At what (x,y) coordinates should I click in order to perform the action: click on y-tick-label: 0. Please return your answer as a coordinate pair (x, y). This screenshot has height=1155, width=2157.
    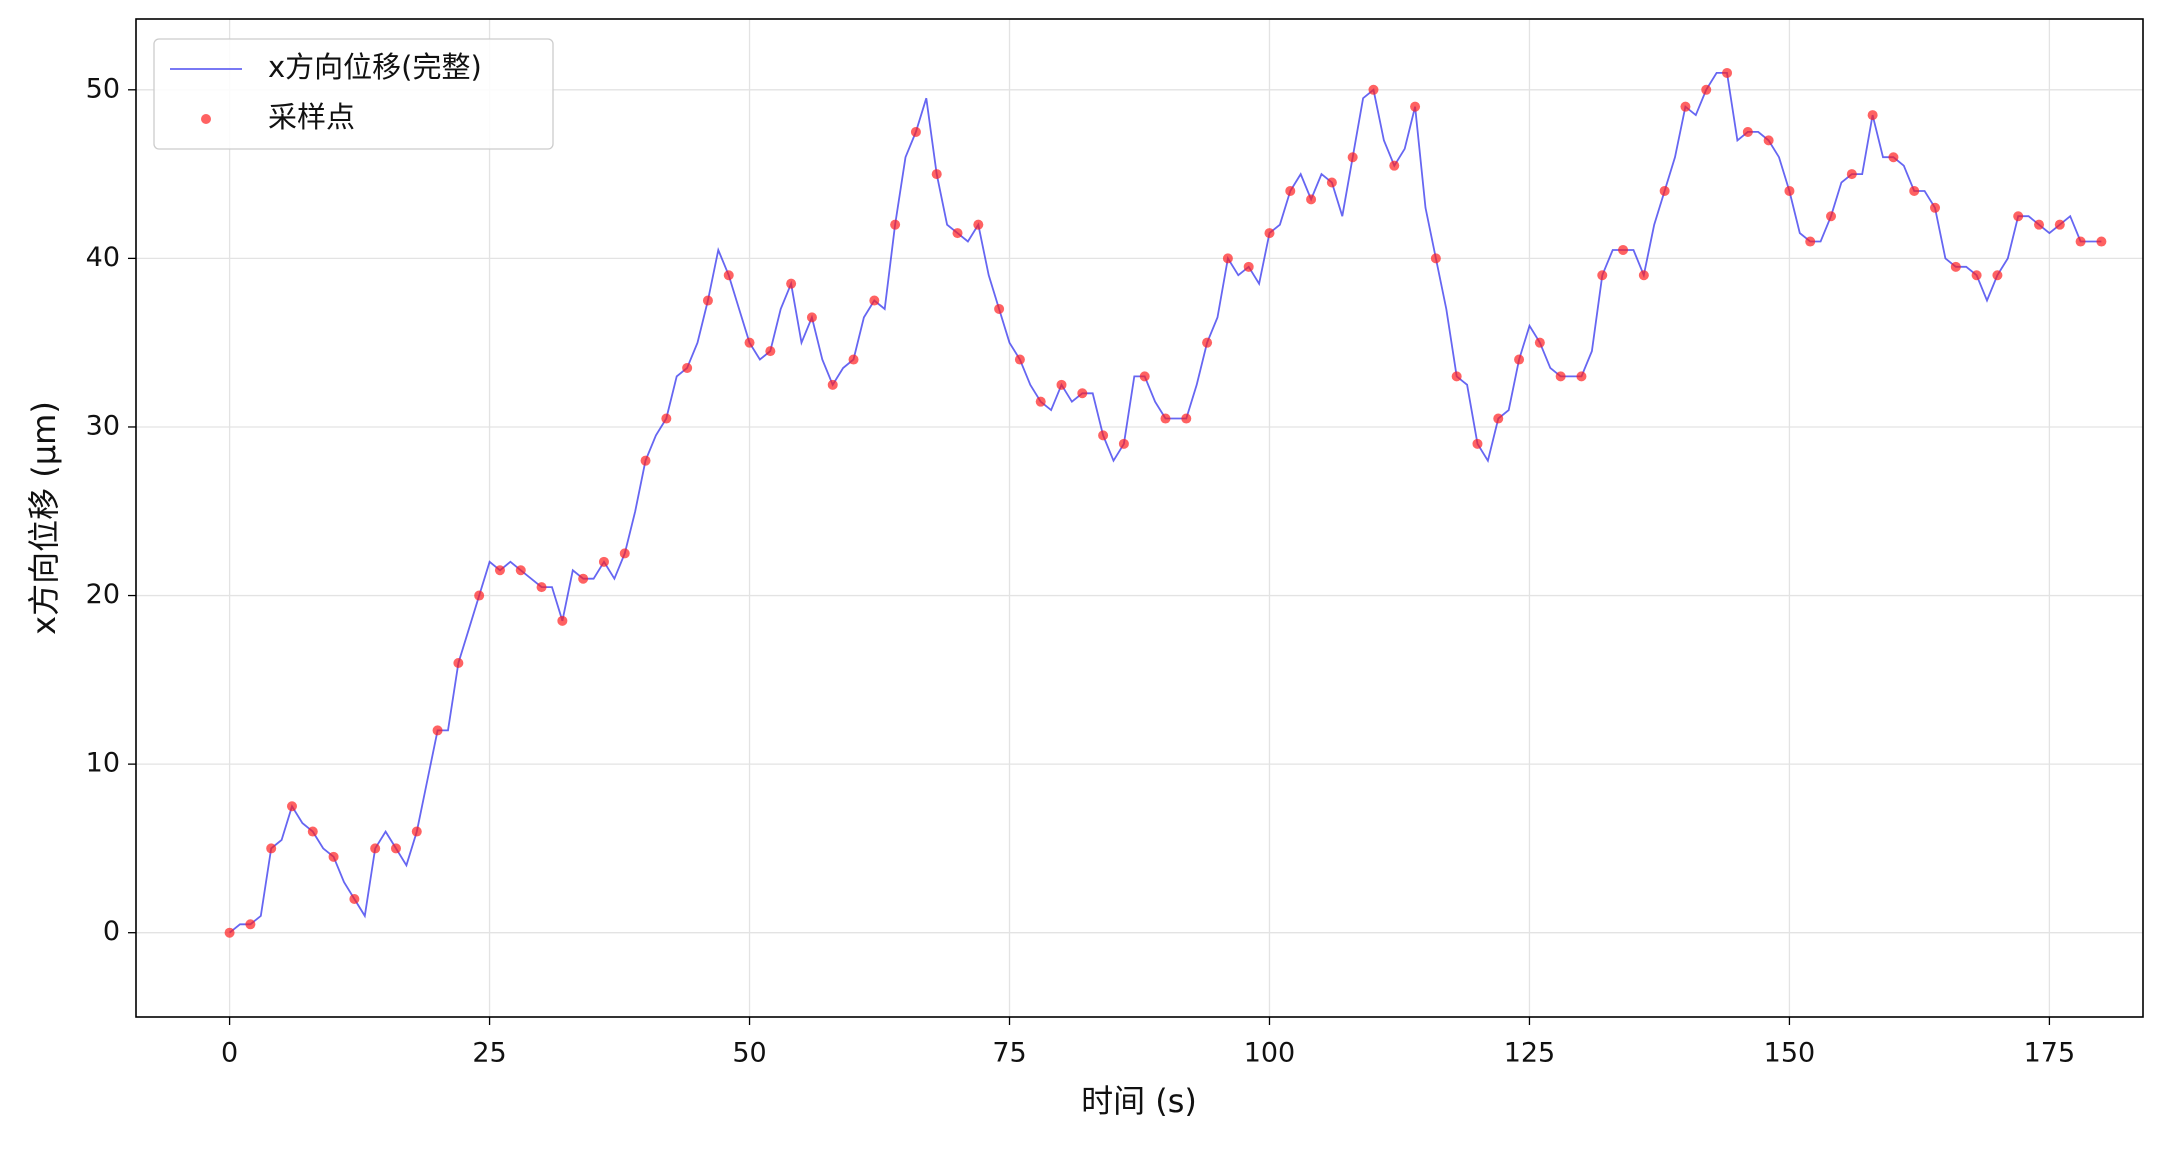
    Looking at the image, I should click on (111, 931).